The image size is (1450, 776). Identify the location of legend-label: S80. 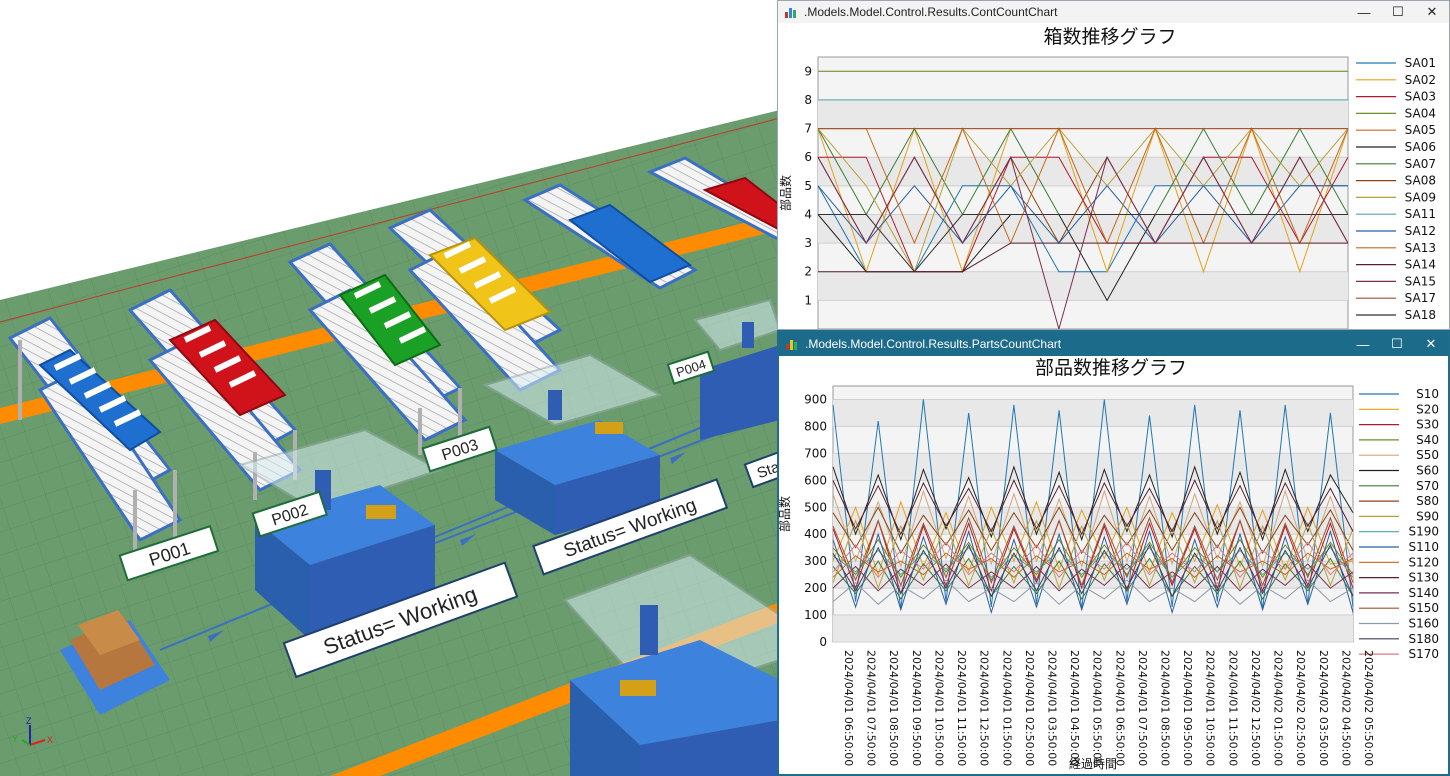
(1427, 501).